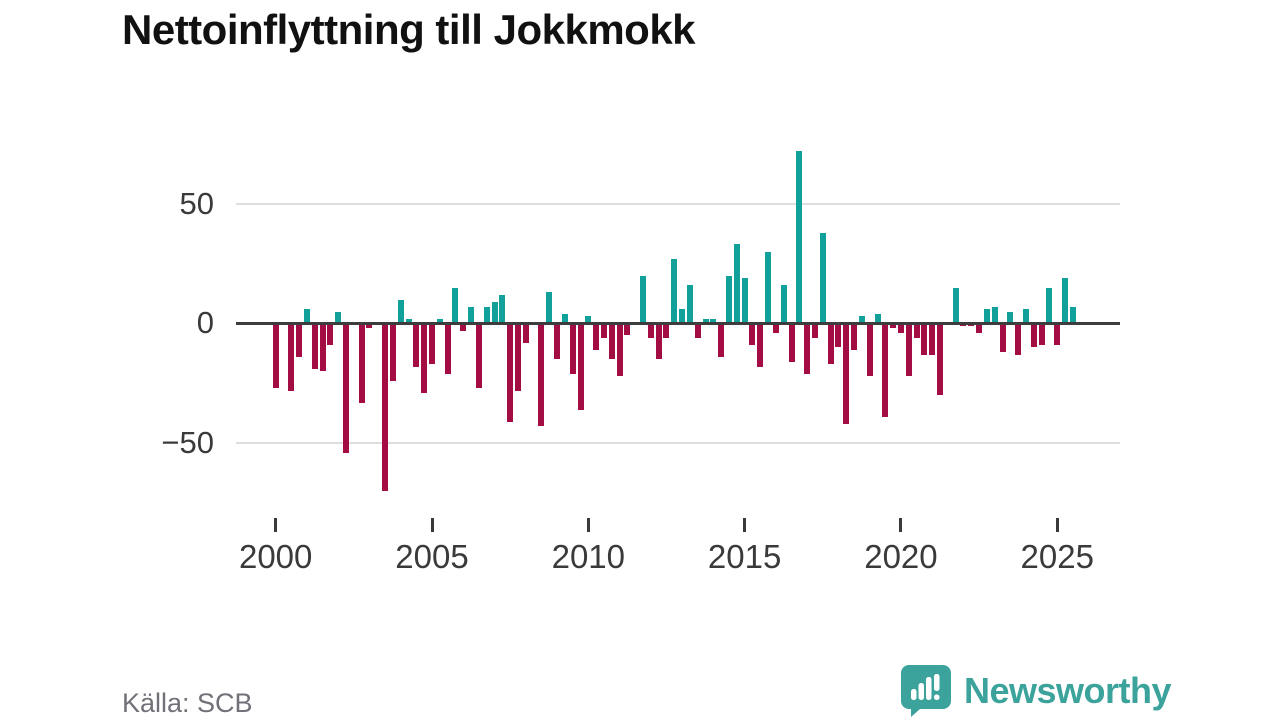 The height and width of the screenshot is (720, 1280). I want to click on bar-2019Q2, so click(877, 318).